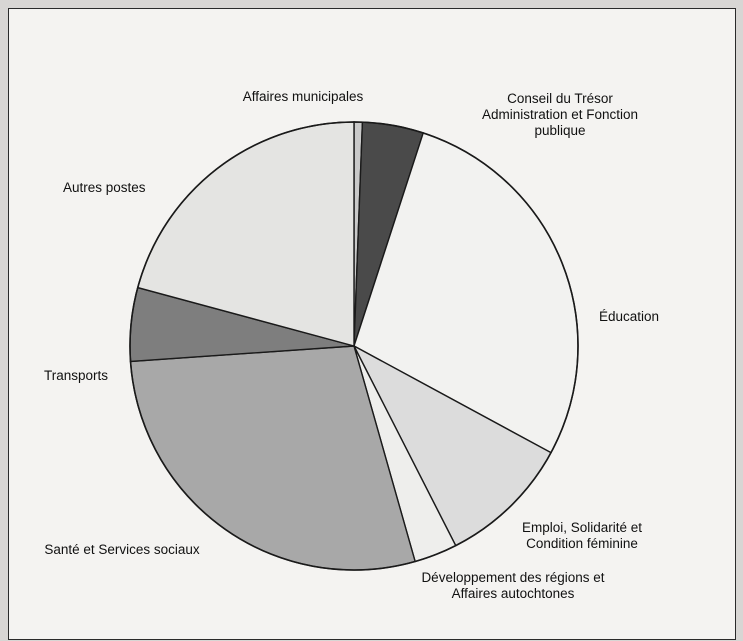 The height and width of the screenshot is (641, 743). I want to click on pie-label-7: Transports, so click(76, 375).